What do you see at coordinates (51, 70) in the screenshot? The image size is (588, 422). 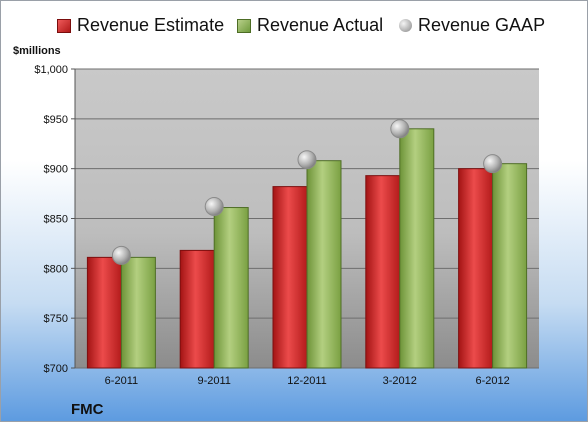 I see `y-tick-label: $1,000` at bounding box center [51, 70].